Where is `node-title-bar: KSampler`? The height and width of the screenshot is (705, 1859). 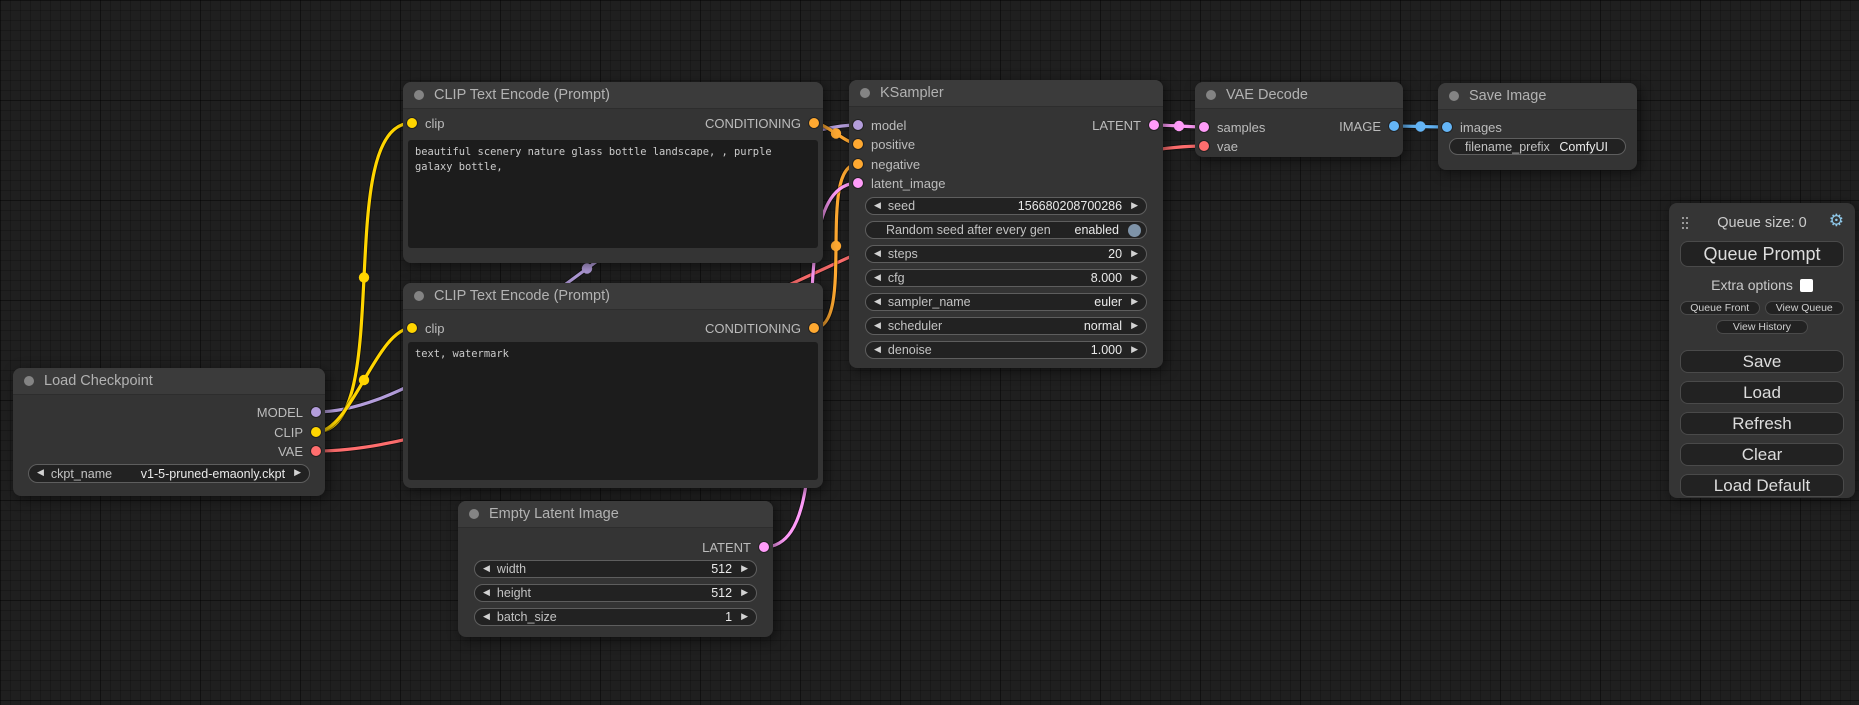
node-title-bar: KSampler is located at coordinates (1006, 93).